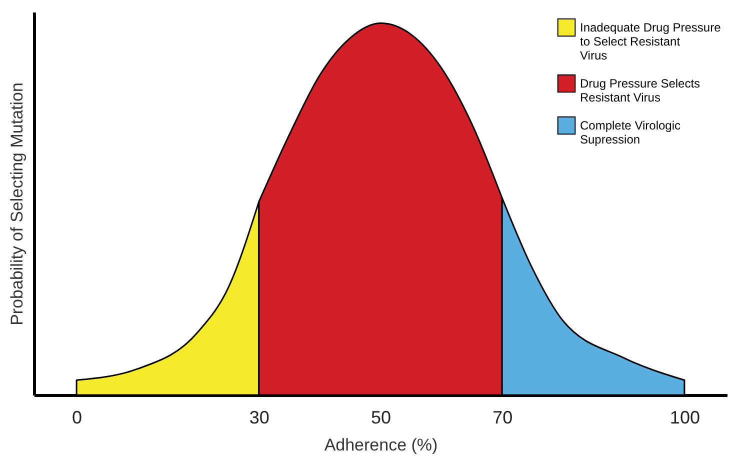 The width and height of the screenshot is (739, 461). Describe the element at coordinates (651, 41) in the screenshot. I see `legend-label: Inadequate Drug Pressure to Select Resistant Virus` at that location.